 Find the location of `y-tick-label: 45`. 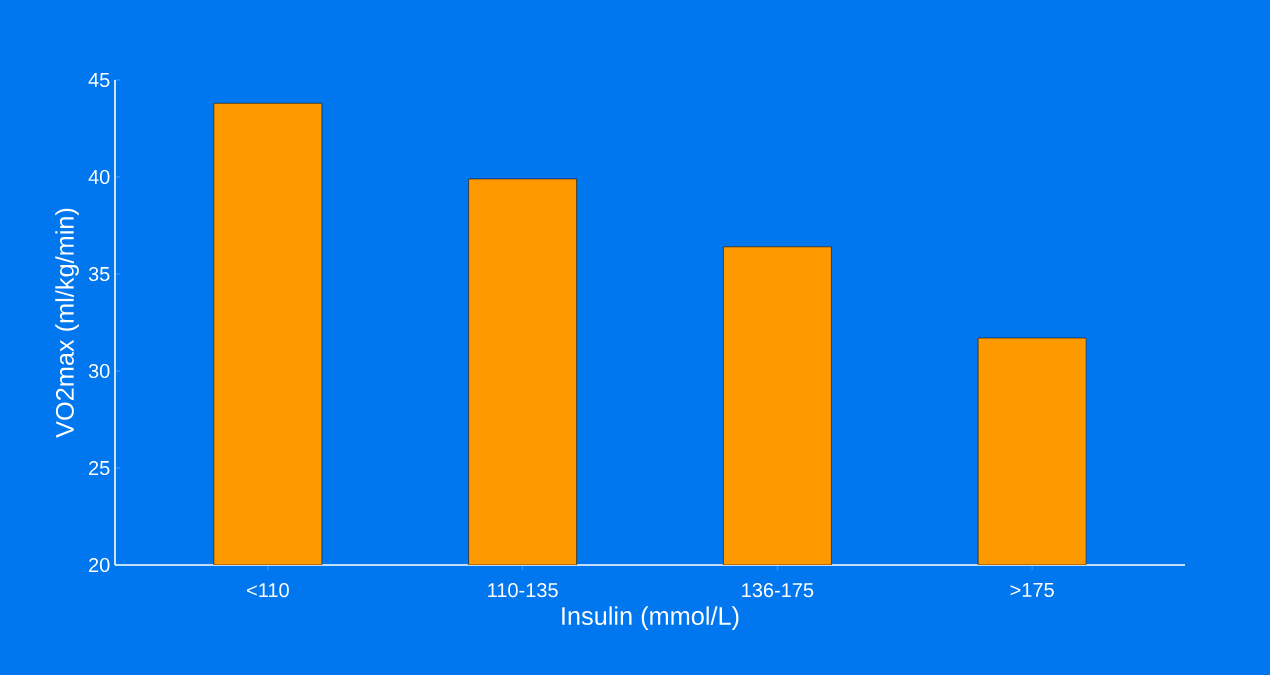

y-tick-label: 45 is located at coordinates (99, 80).